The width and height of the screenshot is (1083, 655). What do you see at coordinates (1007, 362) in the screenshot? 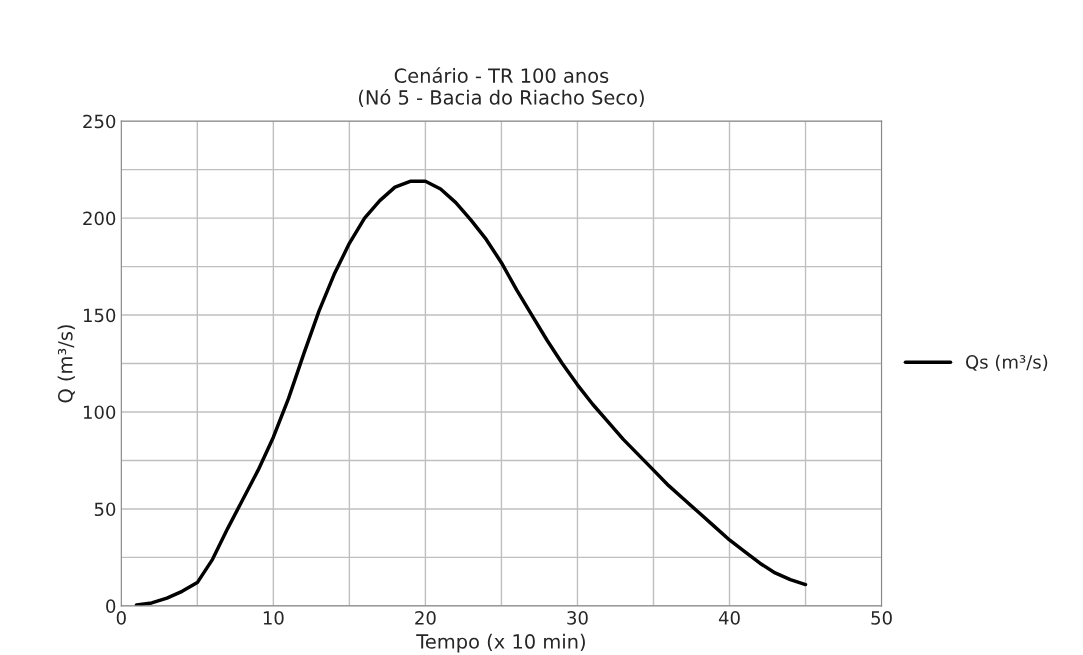
I see `legend-label: Qs (m³/s)` at bounding box center [1007, 362].